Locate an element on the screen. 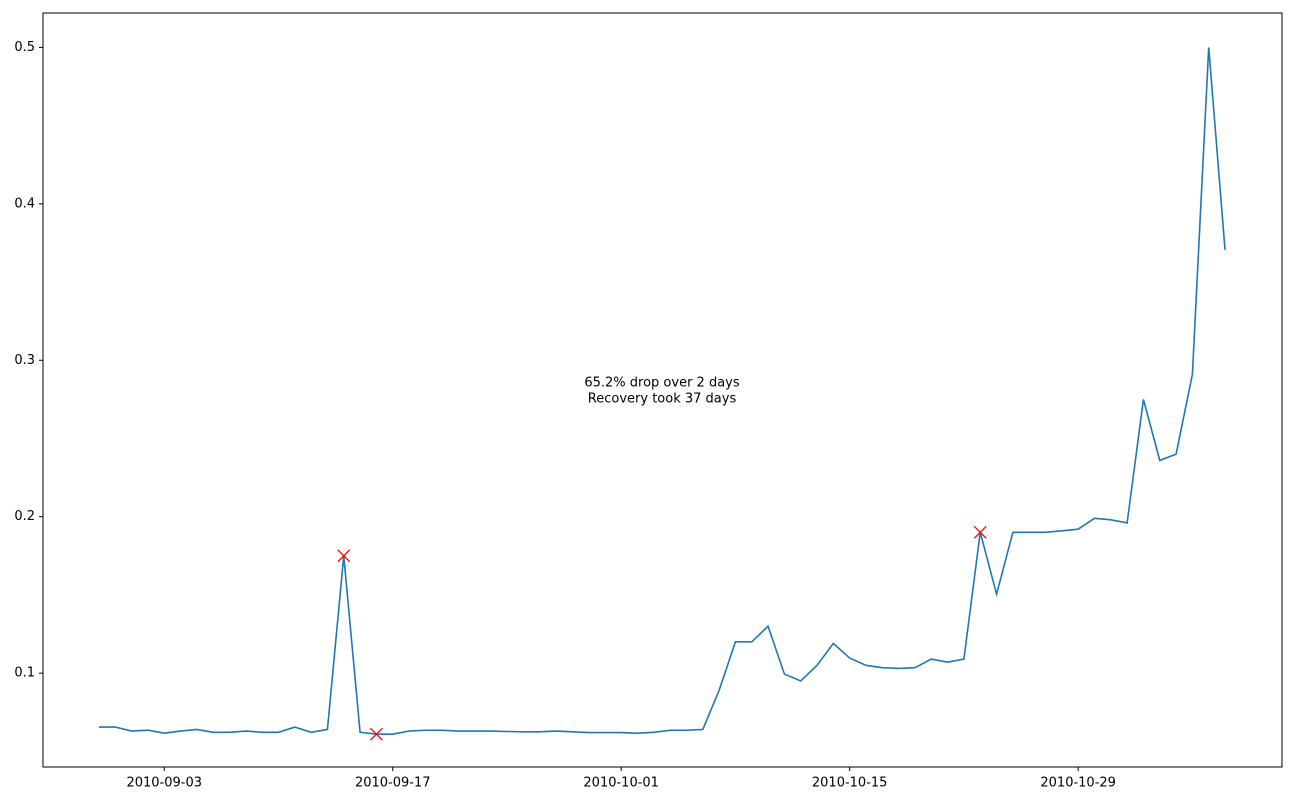  y-tick-label: 0.1 is located at coordinates (24, 673).